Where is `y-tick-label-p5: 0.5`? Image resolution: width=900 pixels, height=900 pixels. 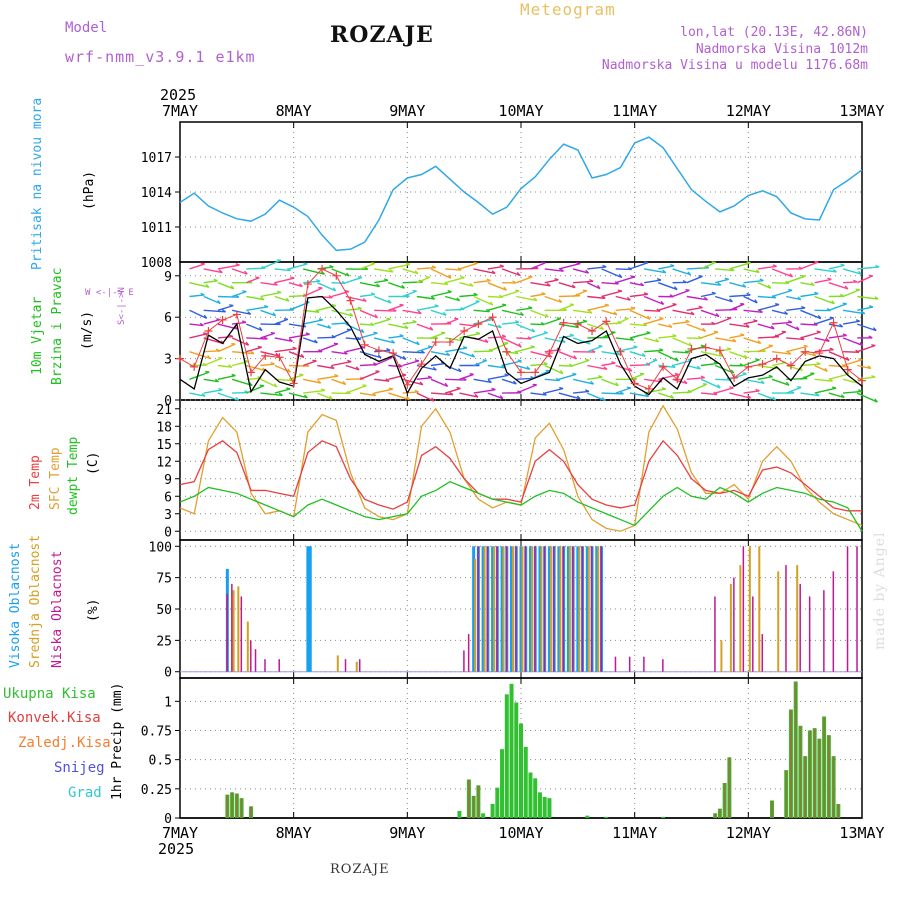
y-tick-label-p5: 0.5 is located at coordinates (160, 761).